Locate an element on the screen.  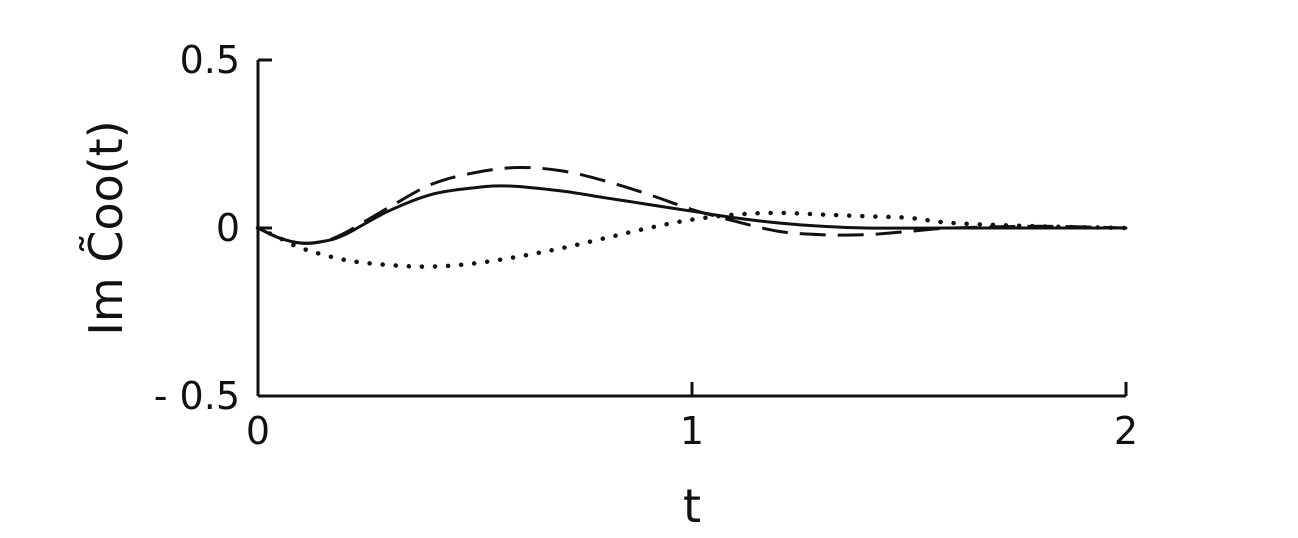
x-tick-label: 1 is located at coordinates (692, 431).